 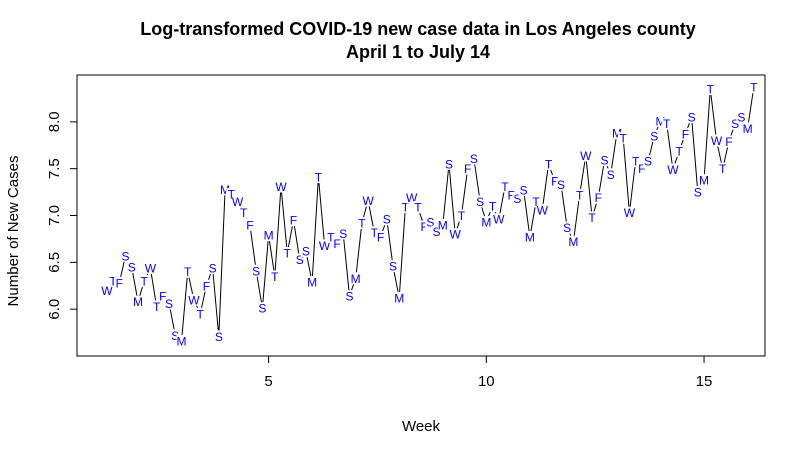 What do you see at coordinates (418, 52) in the screenshot?
I see `chart-subtitle: April 1 to July 14` at bounding box center [418, 52].